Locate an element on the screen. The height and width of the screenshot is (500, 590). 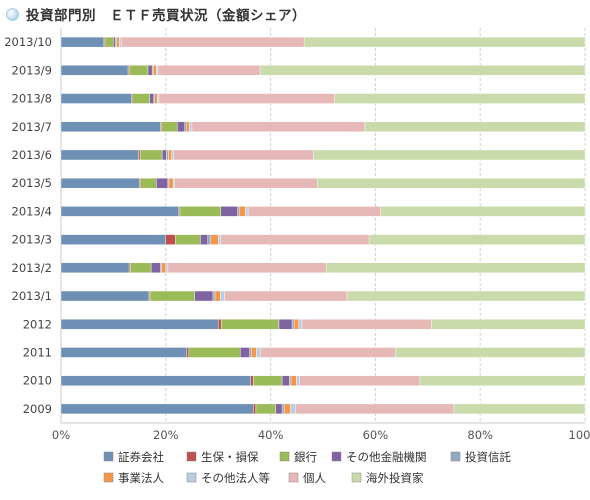
title-bullet-icon is located at coordinates (12, 14).